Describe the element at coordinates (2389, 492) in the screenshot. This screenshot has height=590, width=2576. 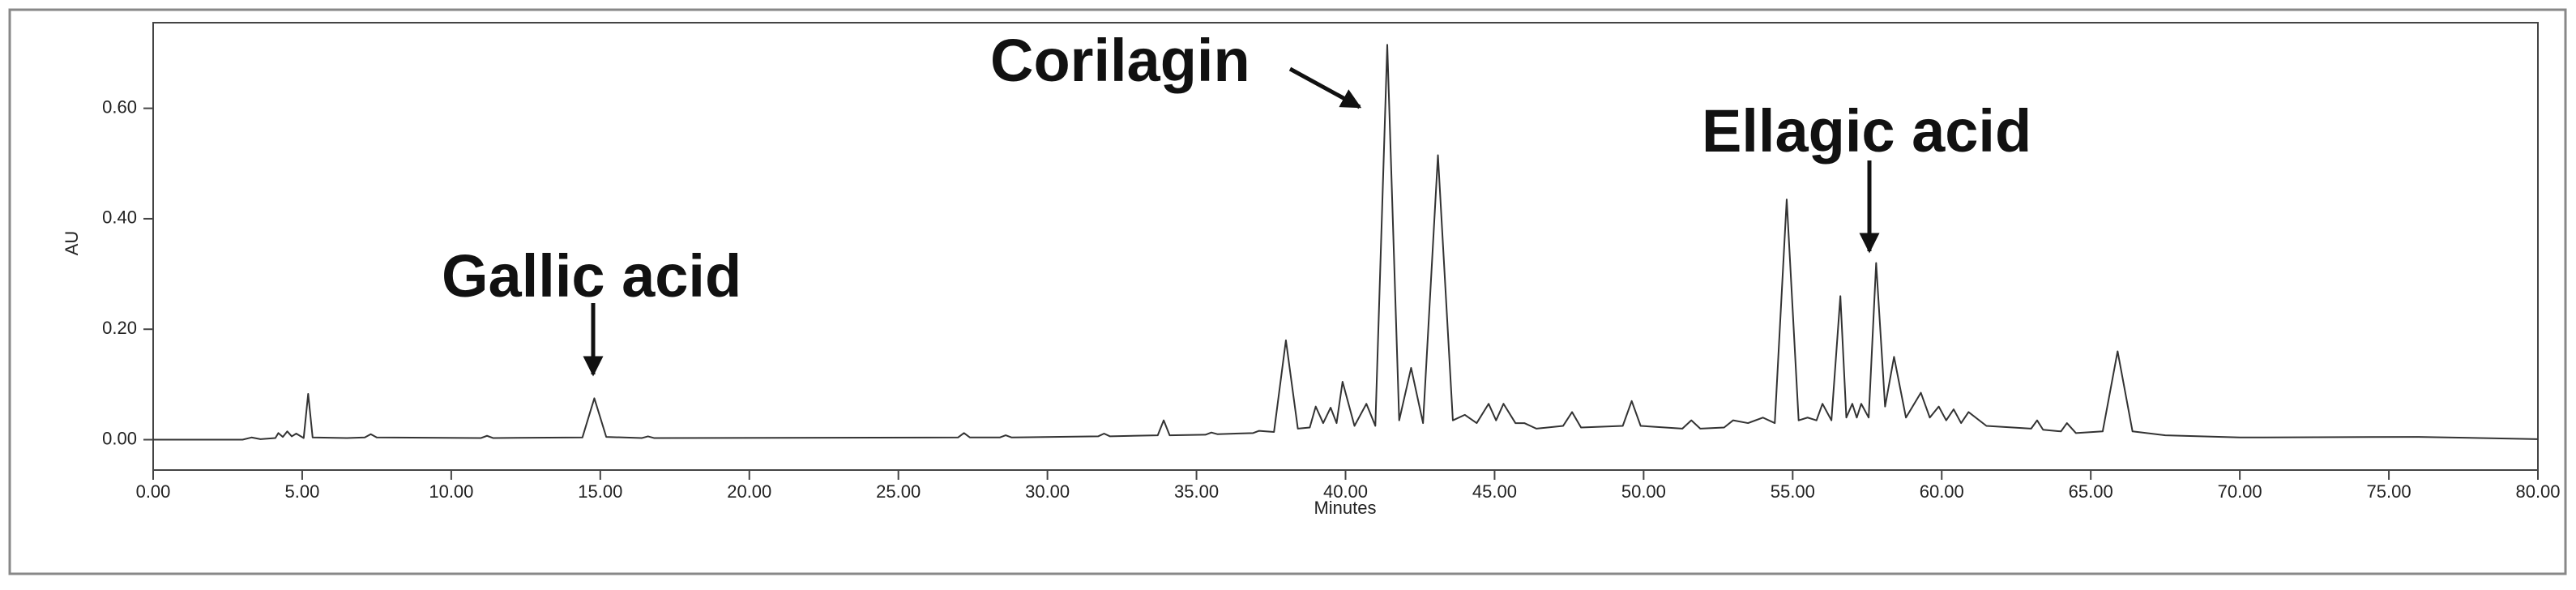
I see `x-tick-label: 75.00` at that location.